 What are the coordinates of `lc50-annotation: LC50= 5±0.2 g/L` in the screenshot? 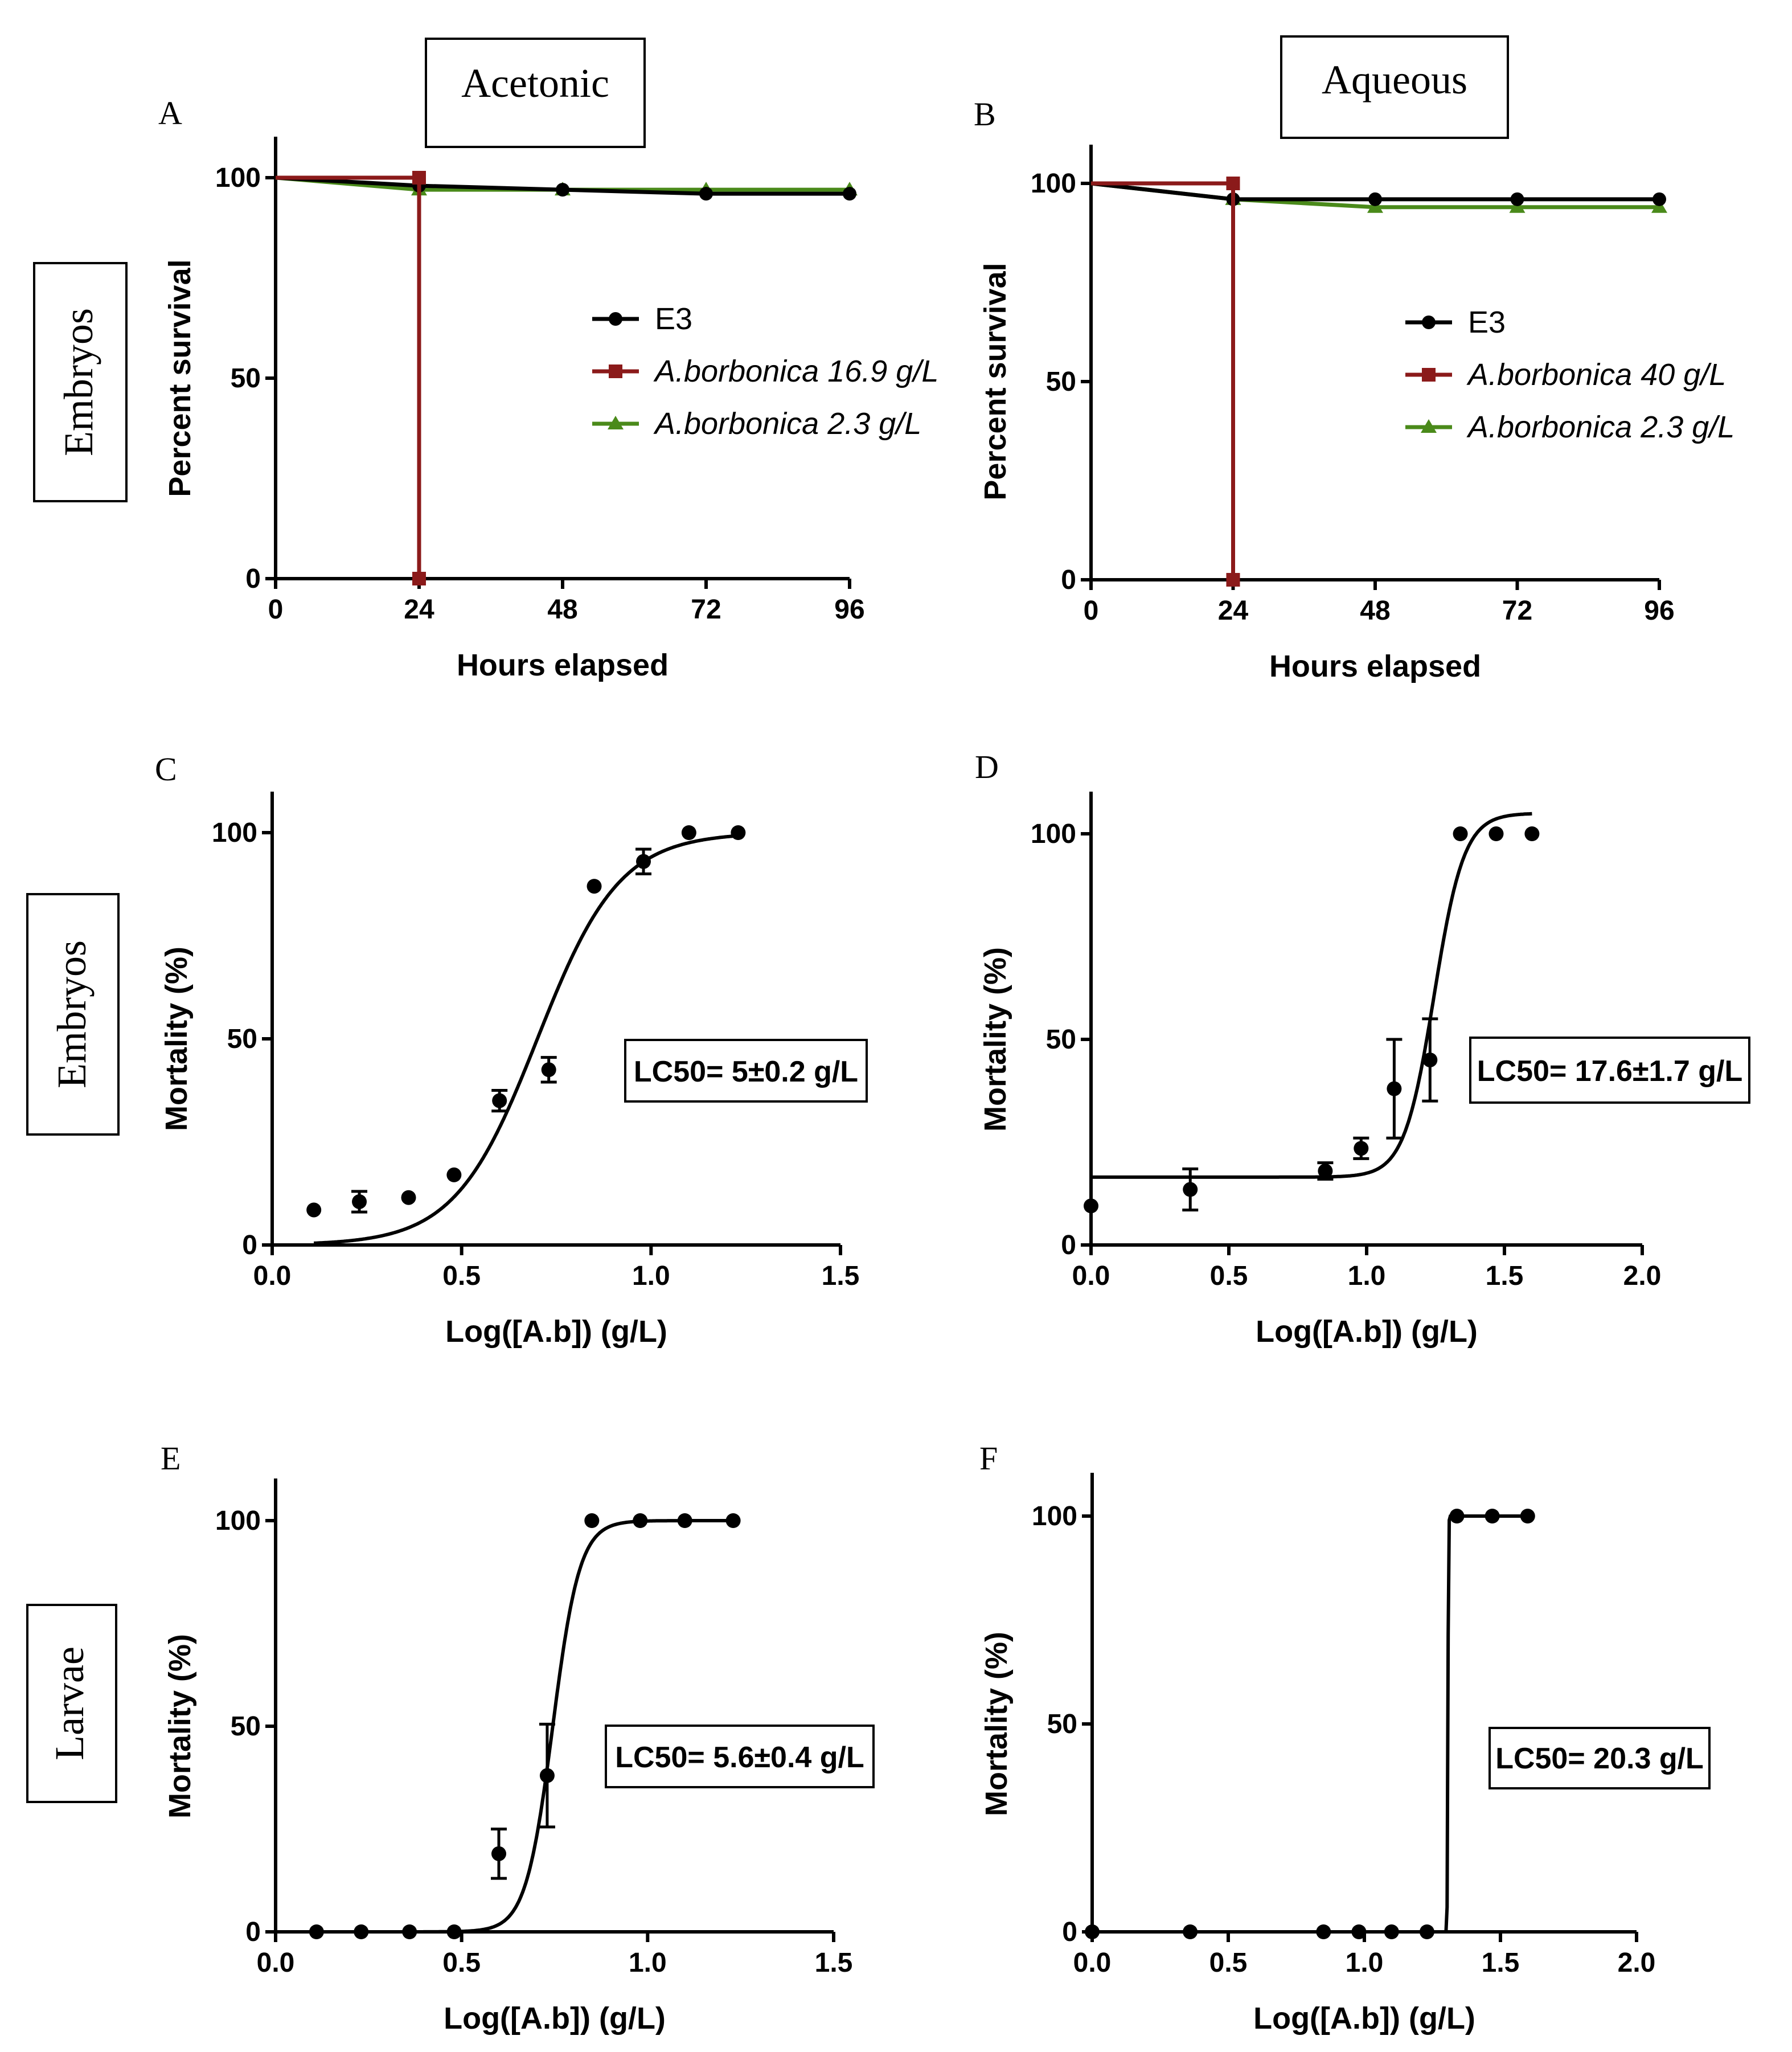 It's located at (746, 1071).